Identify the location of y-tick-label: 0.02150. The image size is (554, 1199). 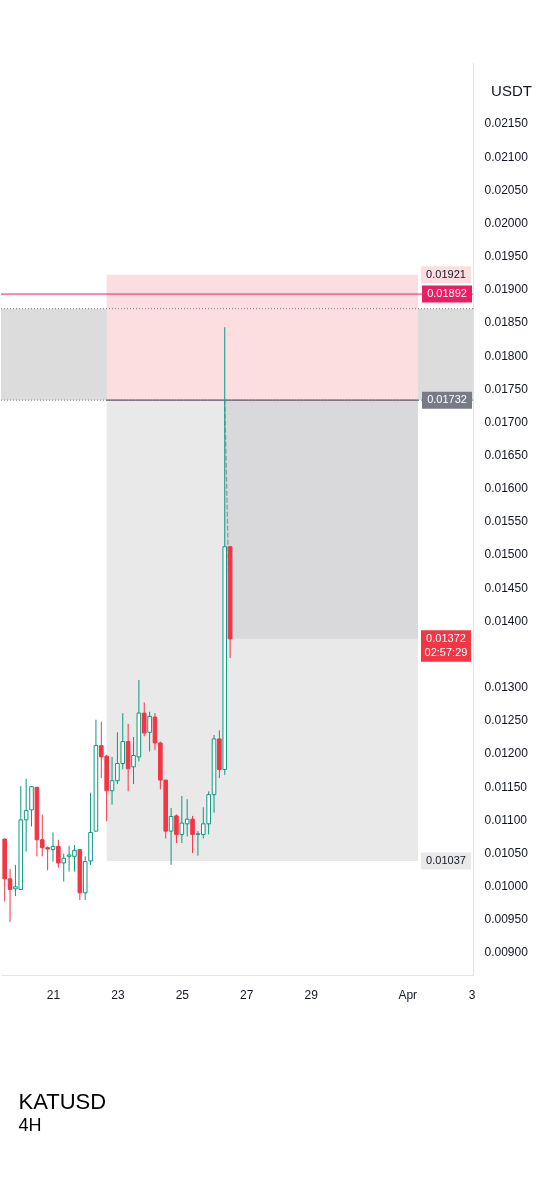
(506, 123).